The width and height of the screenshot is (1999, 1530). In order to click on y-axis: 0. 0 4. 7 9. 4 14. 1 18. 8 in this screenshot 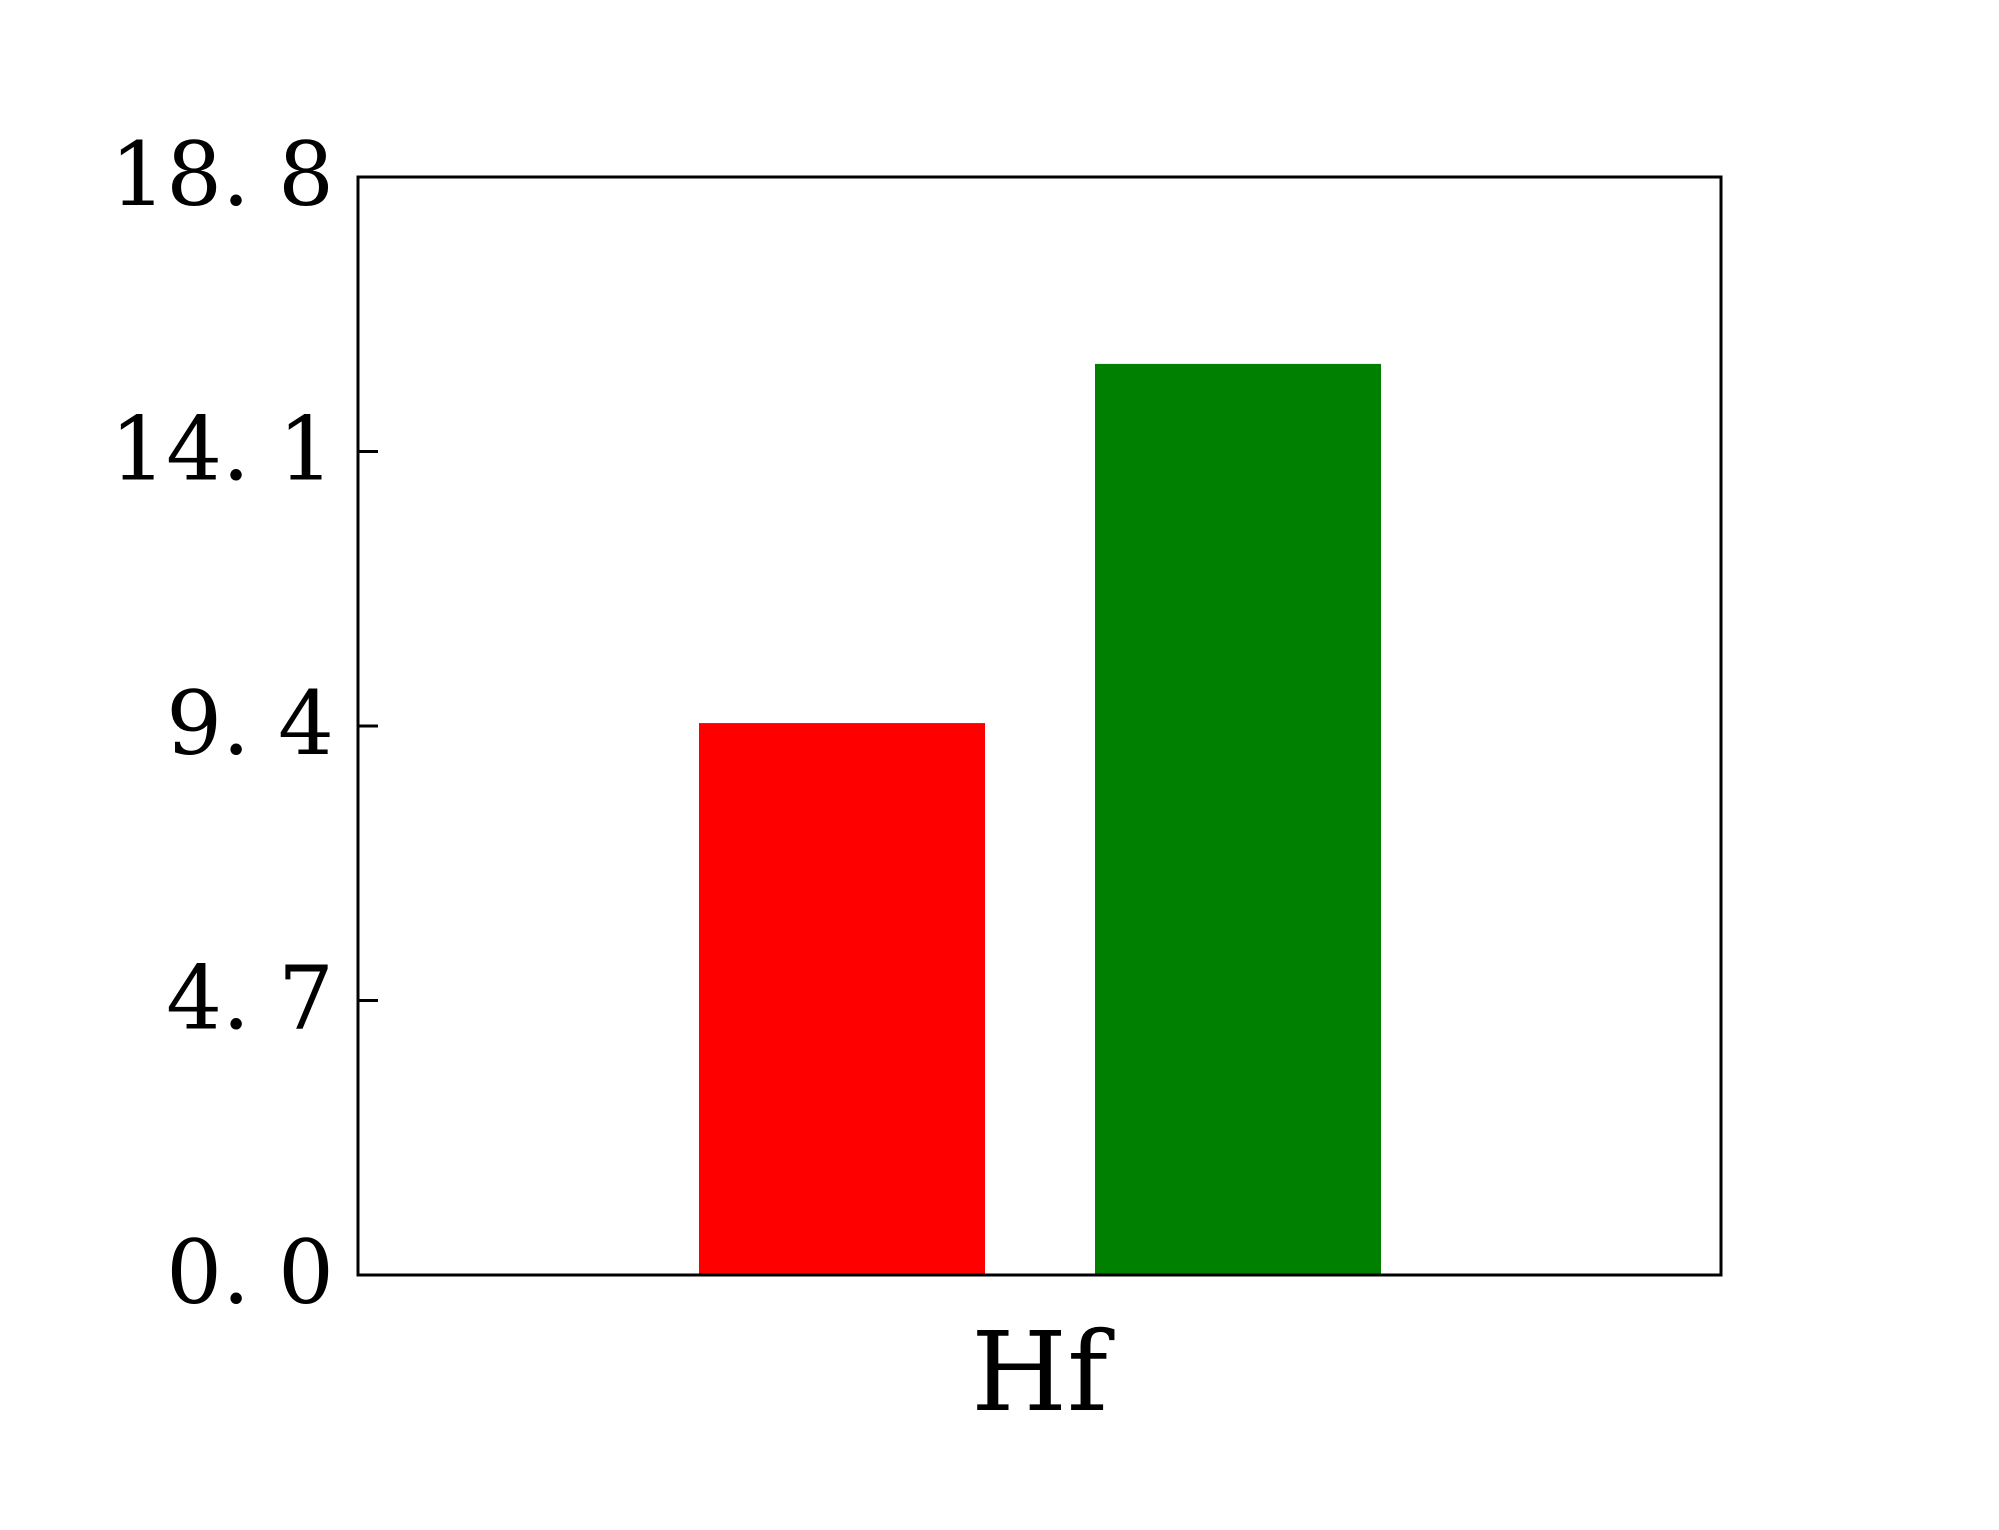, I will do `click(244, 723)`.